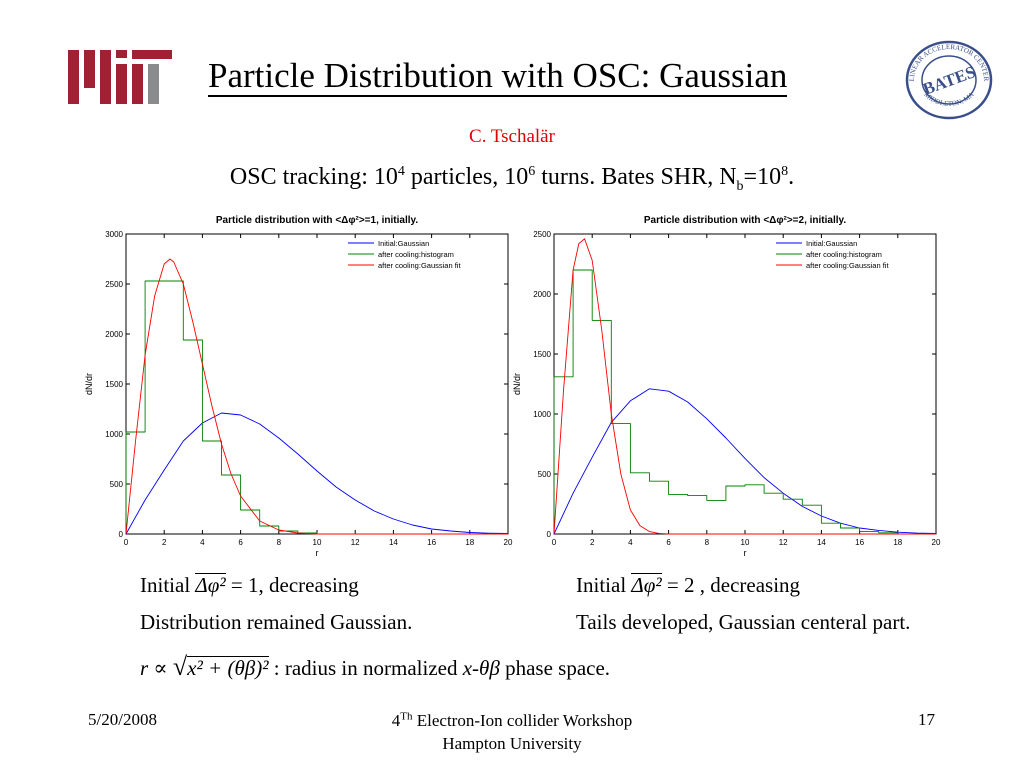 This screenshot has width=1024, height=768. What do you see at coordinates (122, 719) in the screenshot?
I see `footer-date: 5/20/2008` at bounding box center [122, 719].